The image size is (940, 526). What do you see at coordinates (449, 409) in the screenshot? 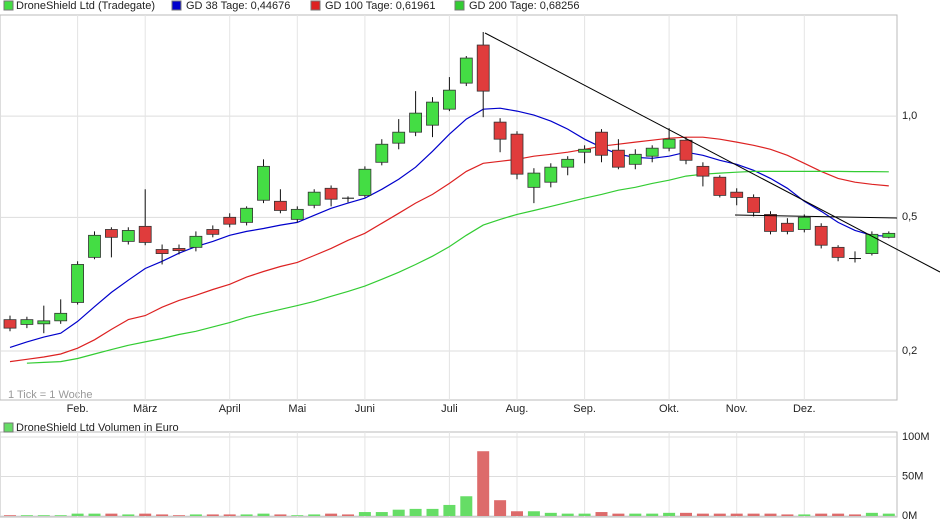
I see `x-tick-label: Juli` at bounding box center [449, 409].